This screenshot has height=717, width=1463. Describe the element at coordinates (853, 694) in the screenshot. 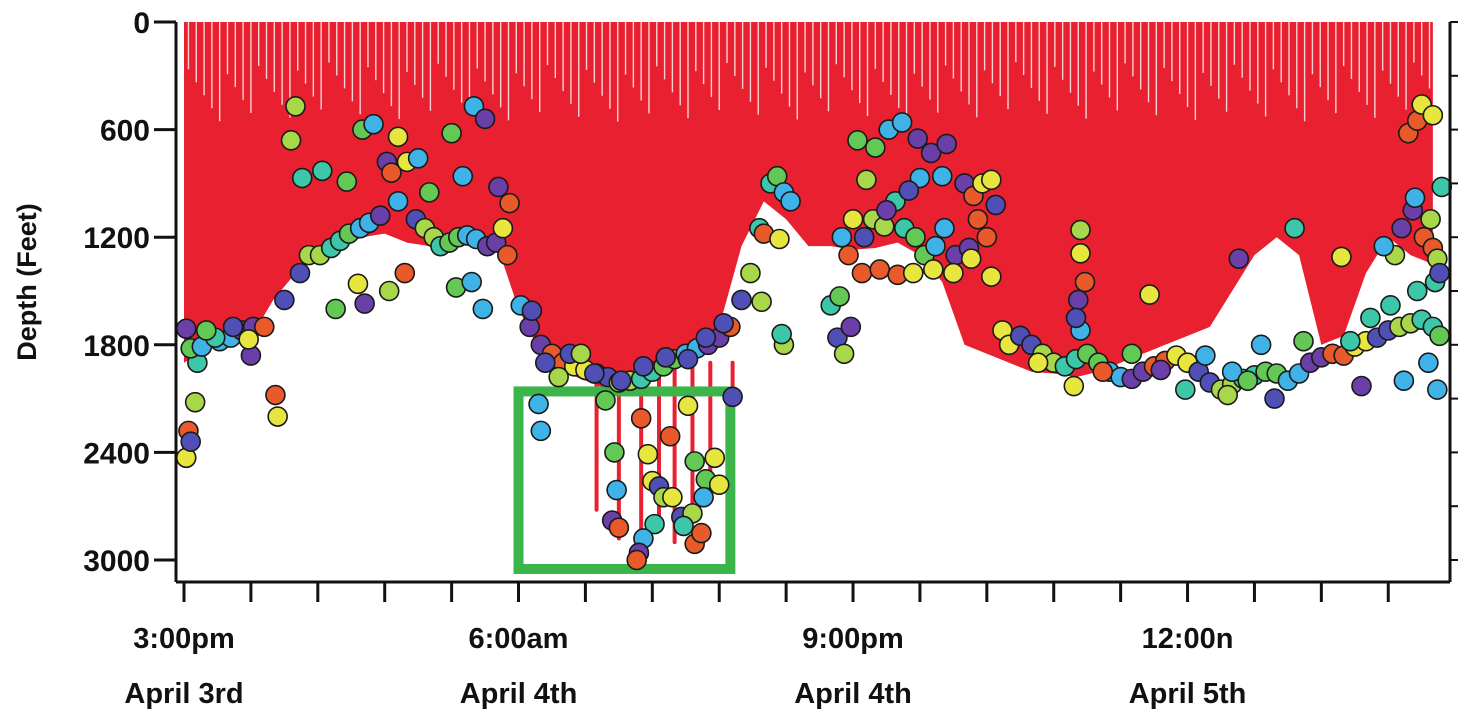

I see `x-tick-label-date: April 4th` at that location.